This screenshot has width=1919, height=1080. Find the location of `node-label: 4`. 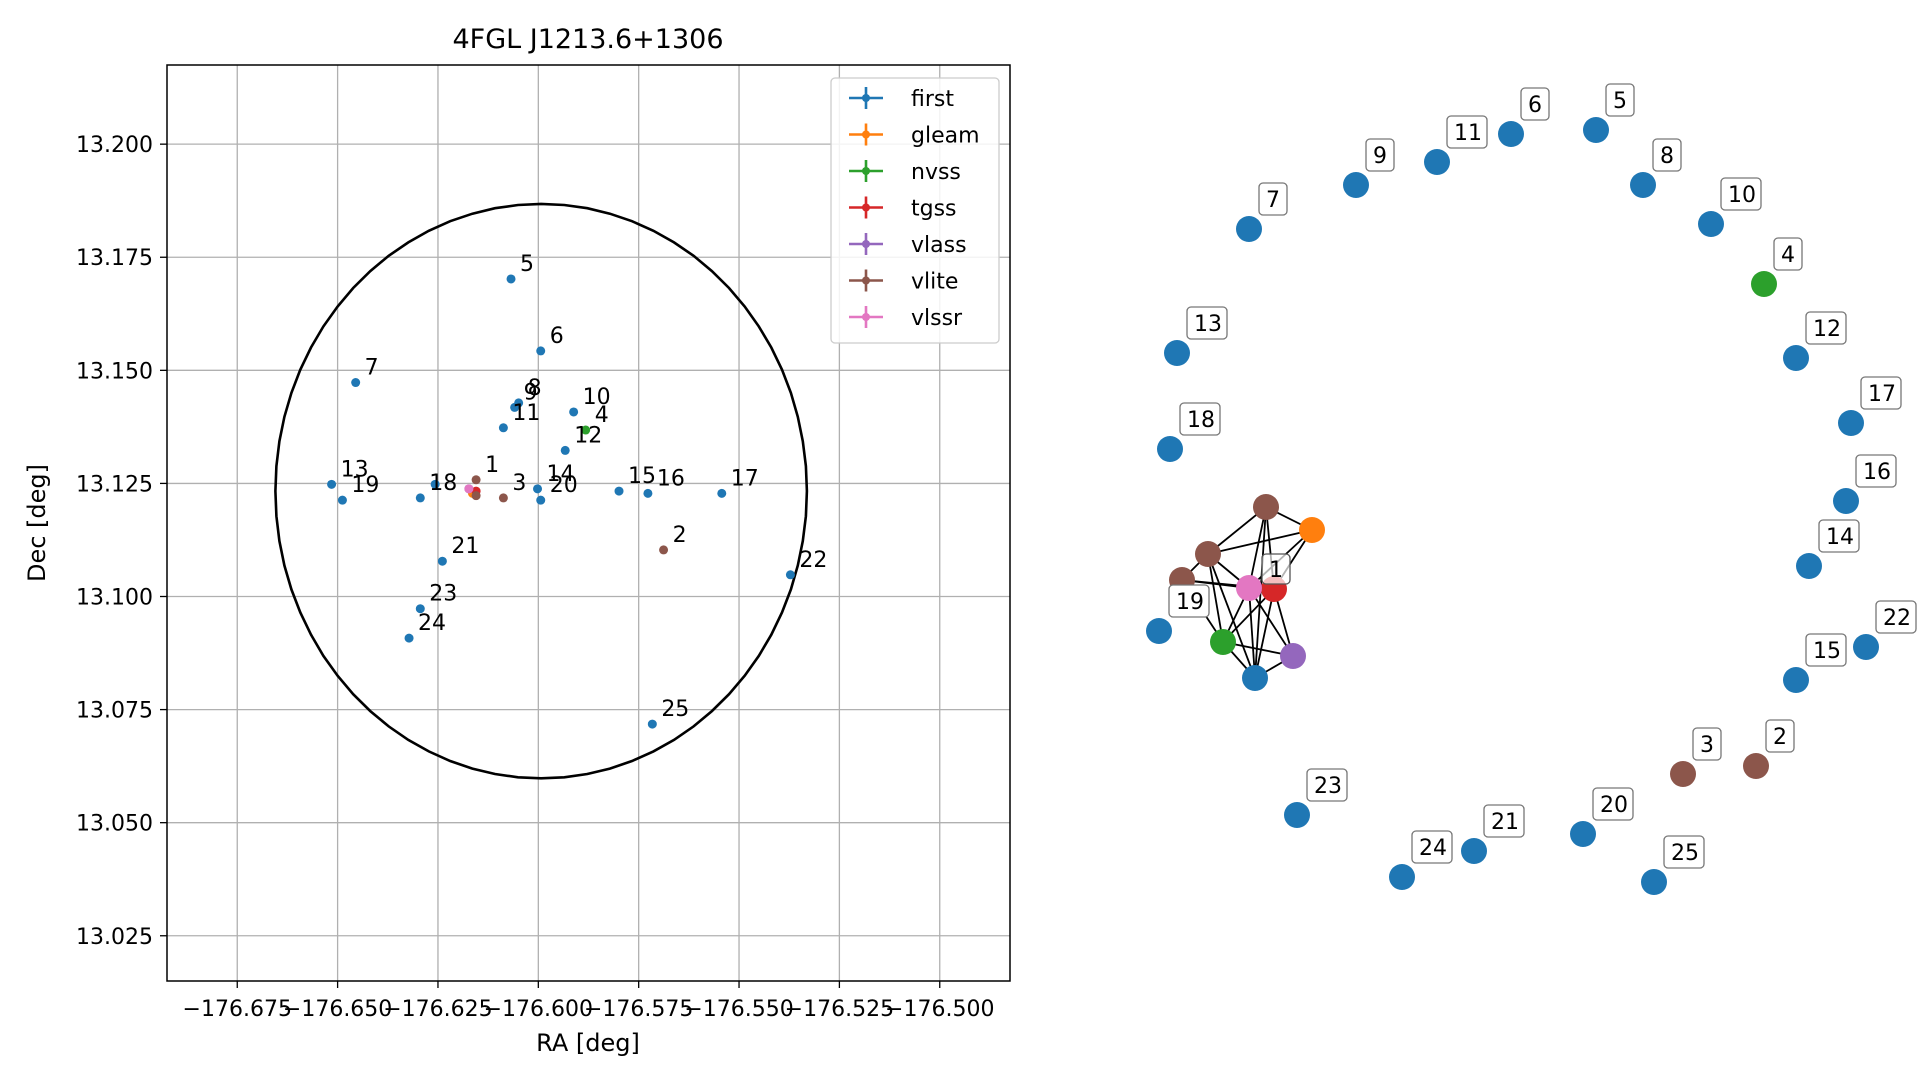

node-label: 4 is located at coordinates (1788, 255).